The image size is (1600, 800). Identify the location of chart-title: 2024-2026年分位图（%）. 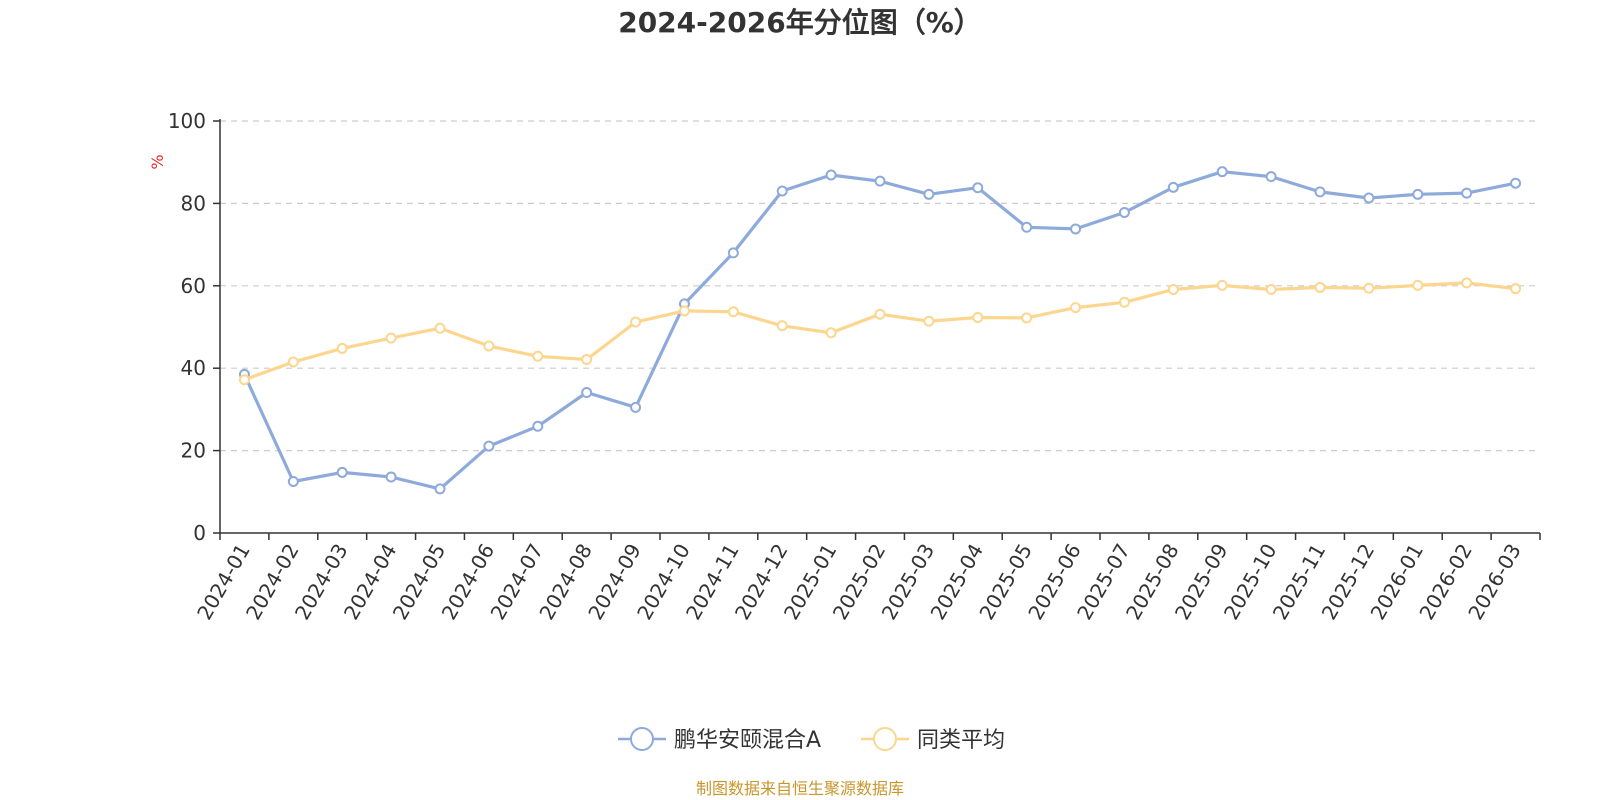
(800, 22).